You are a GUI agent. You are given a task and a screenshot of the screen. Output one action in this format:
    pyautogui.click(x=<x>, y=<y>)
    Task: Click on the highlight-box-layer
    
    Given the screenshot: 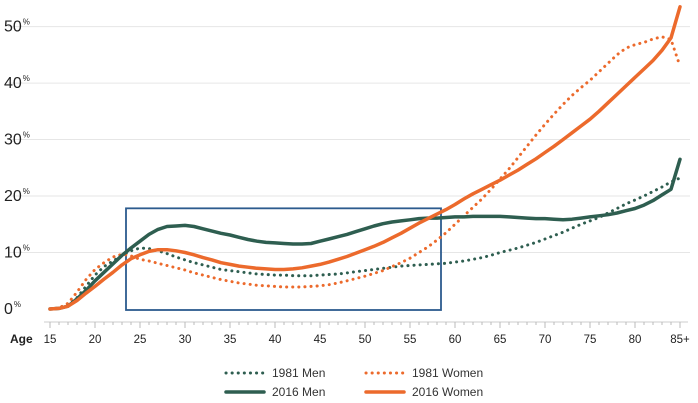 What is the action you would take?
    pyautogui.click(x=283, y=259)
    